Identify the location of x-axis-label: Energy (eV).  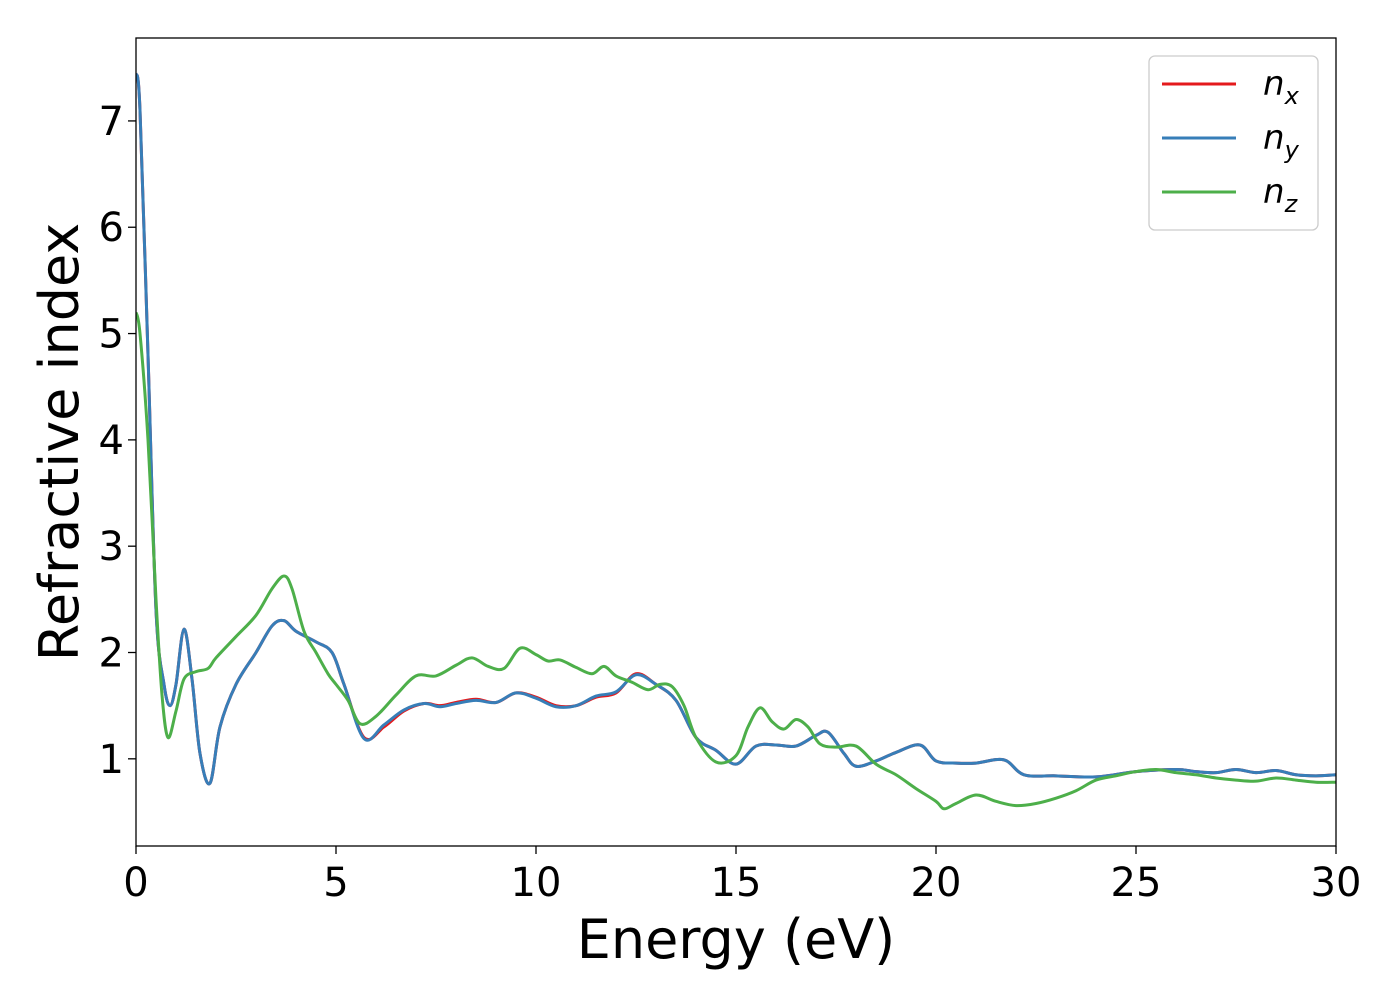
(736, 939).